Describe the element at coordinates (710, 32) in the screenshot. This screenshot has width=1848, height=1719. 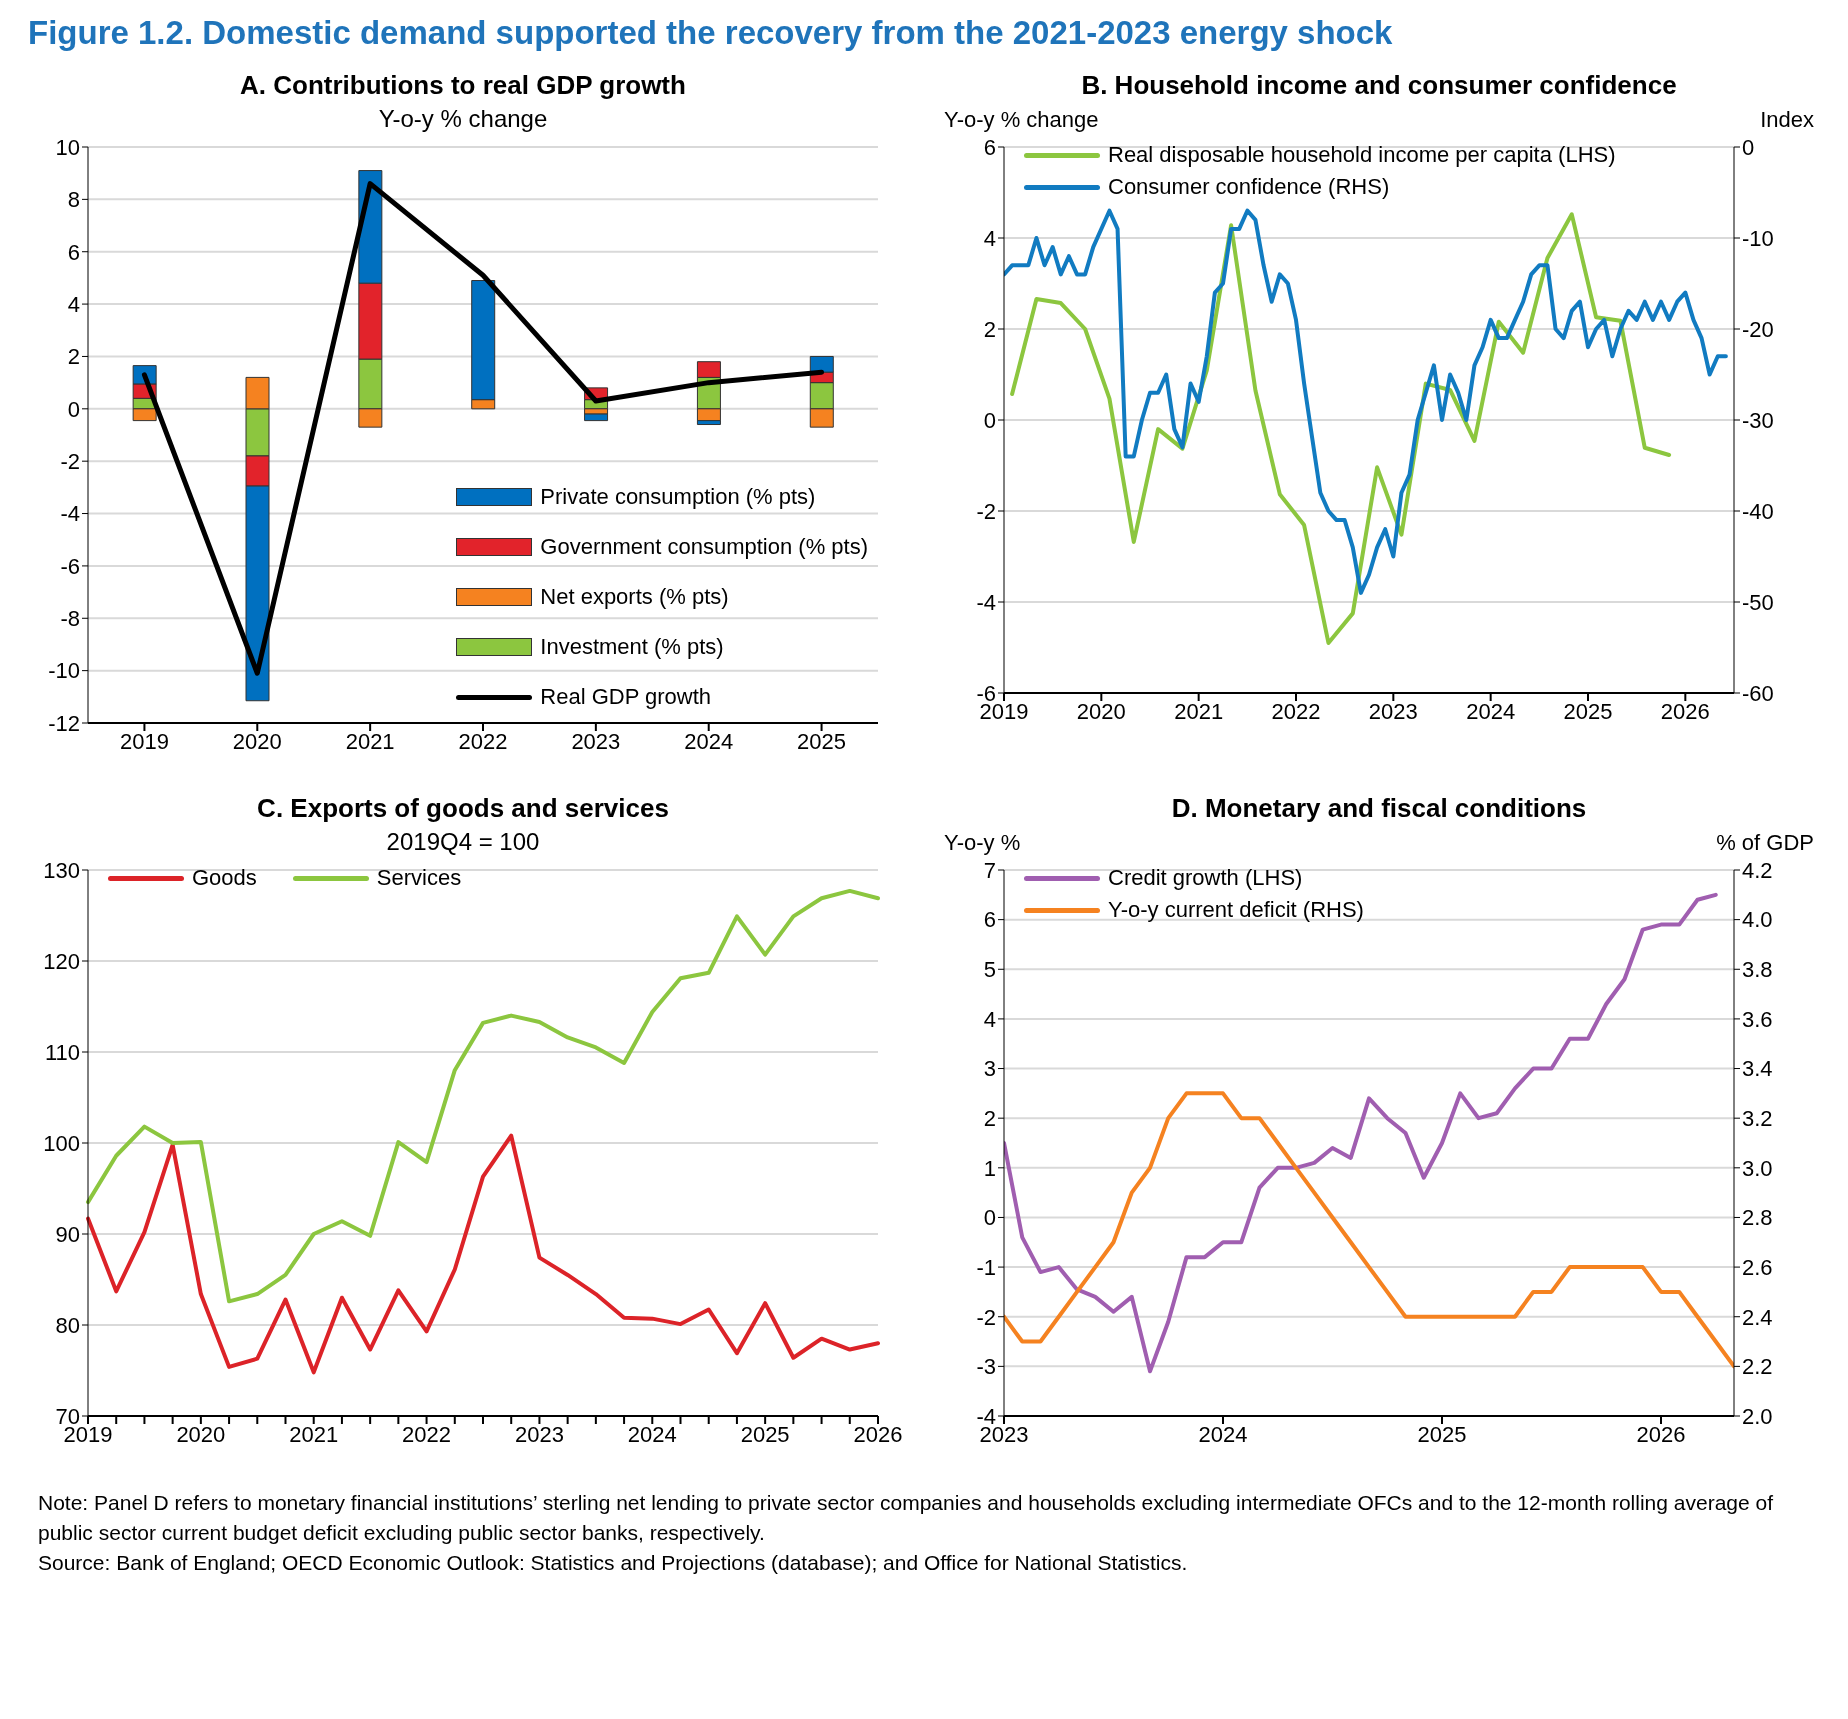
I see `text: Figure 1.2. Domestic demand supported the recovery from the 2021-2023 energy shock` at that location.